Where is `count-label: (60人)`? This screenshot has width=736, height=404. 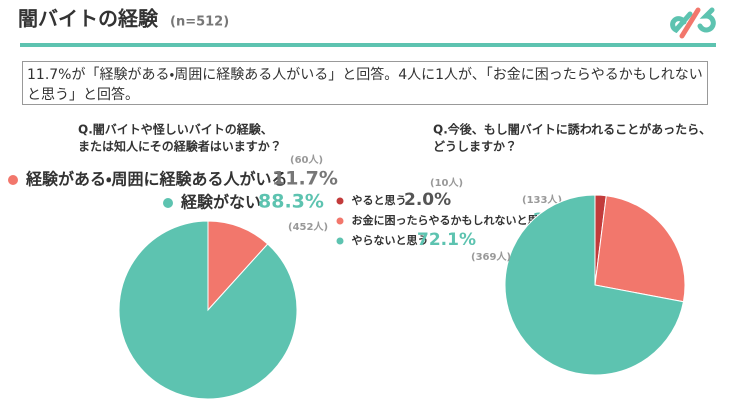 count-label: (60人) is located at coordinates (306, 160).